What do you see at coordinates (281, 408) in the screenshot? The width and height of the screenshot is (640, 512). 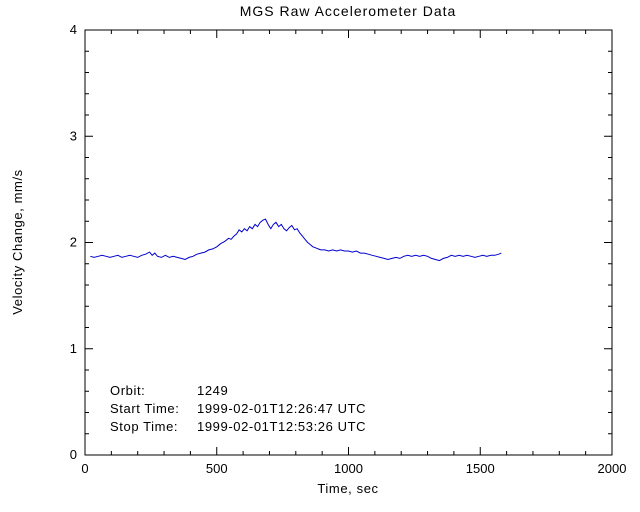 I see `start-time-value: 1999-02-01T12:26:47 UTC` at bounding box center [281, 408].